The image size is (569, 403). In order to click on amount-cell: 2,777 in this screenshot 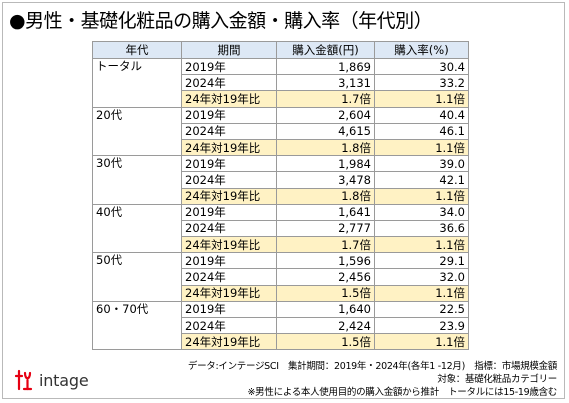, I will do `click(325, 228)`.